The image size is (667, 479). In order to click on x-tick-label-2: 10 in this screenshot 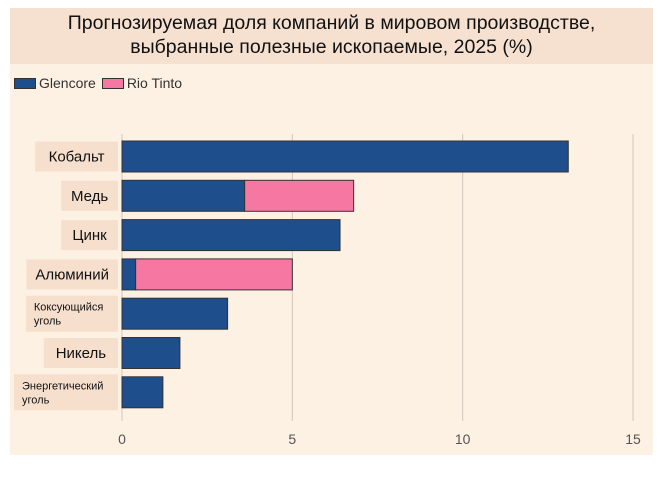, I will do `click(463, 439)`.